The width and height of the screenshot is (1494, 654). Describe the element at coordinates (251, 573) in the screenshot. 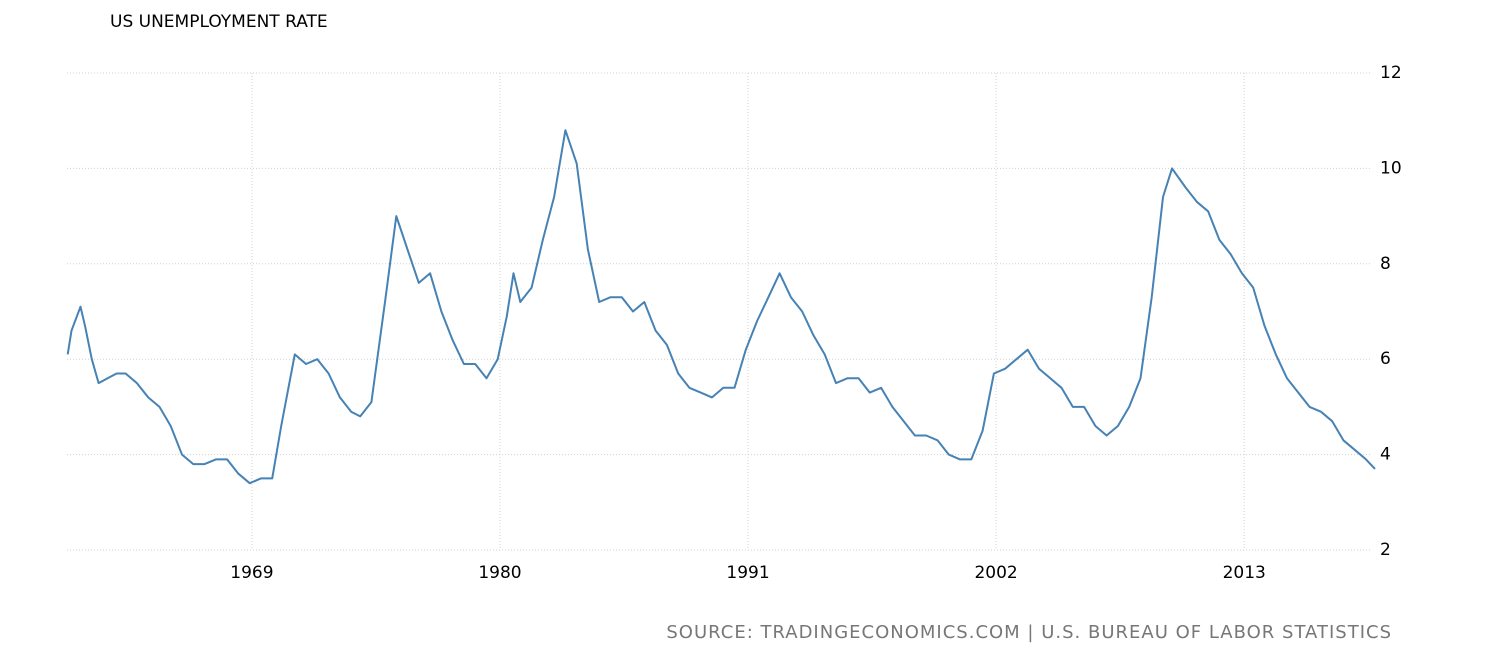

I see `x-tick-label: 1969` at that location.